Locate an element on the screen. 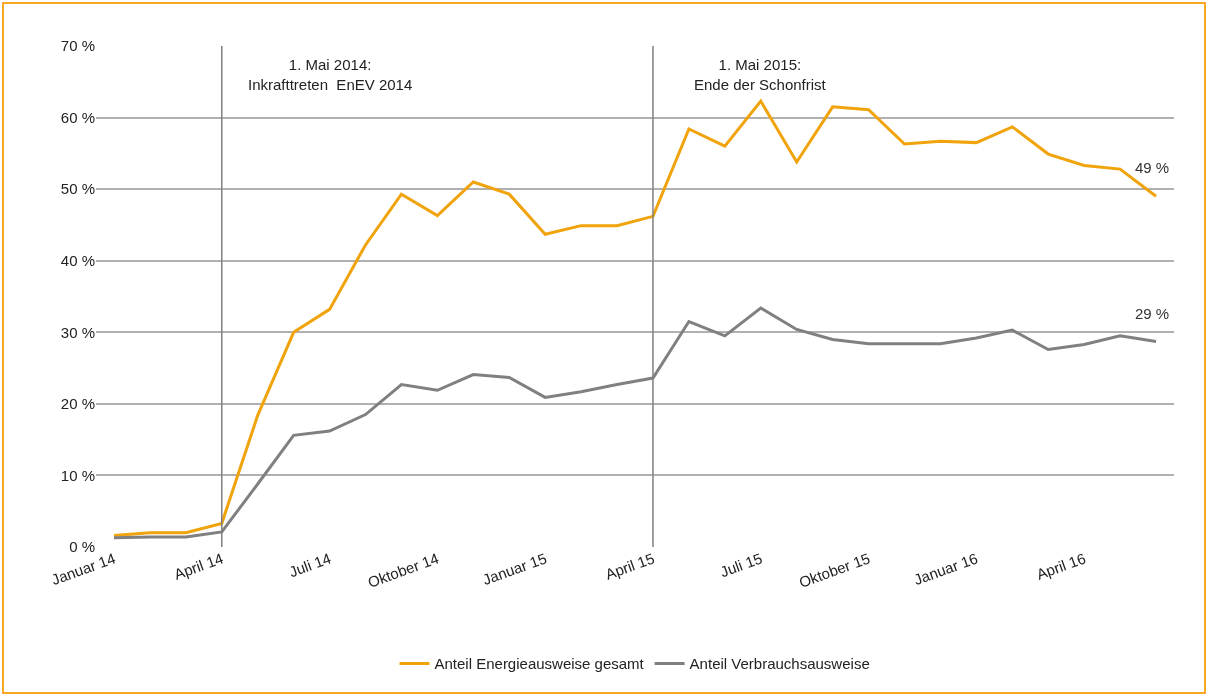  y-tick-label: 70 % is located at coordinates (77, 46).